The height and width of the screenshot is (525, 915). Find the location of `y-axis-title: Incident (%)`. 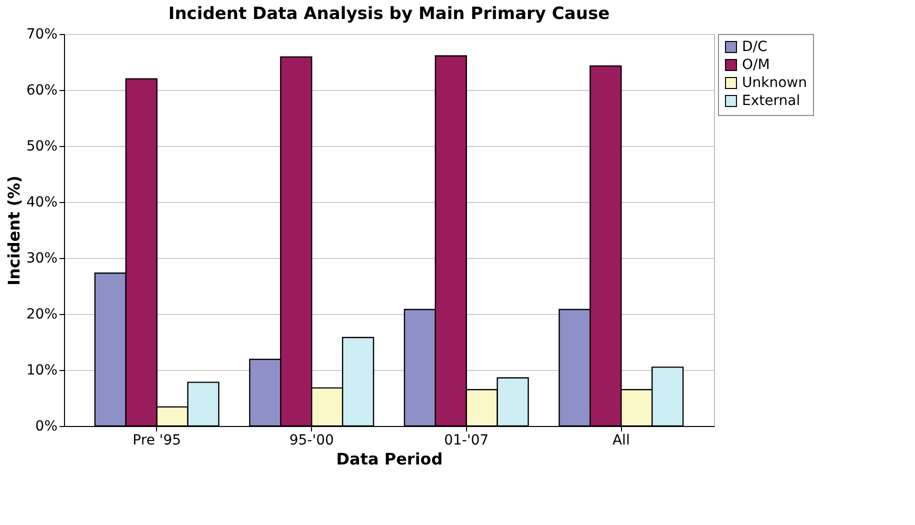

y-axis-title: Incident (%) is located at coordinates (14, 231).